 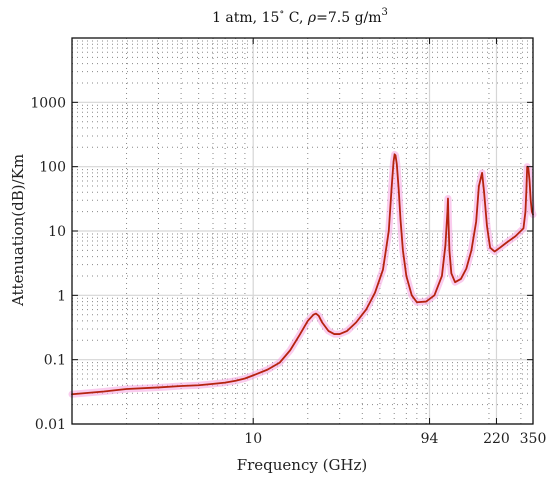 I want to click on title-exponent: 3, so click(x=385, y=12).